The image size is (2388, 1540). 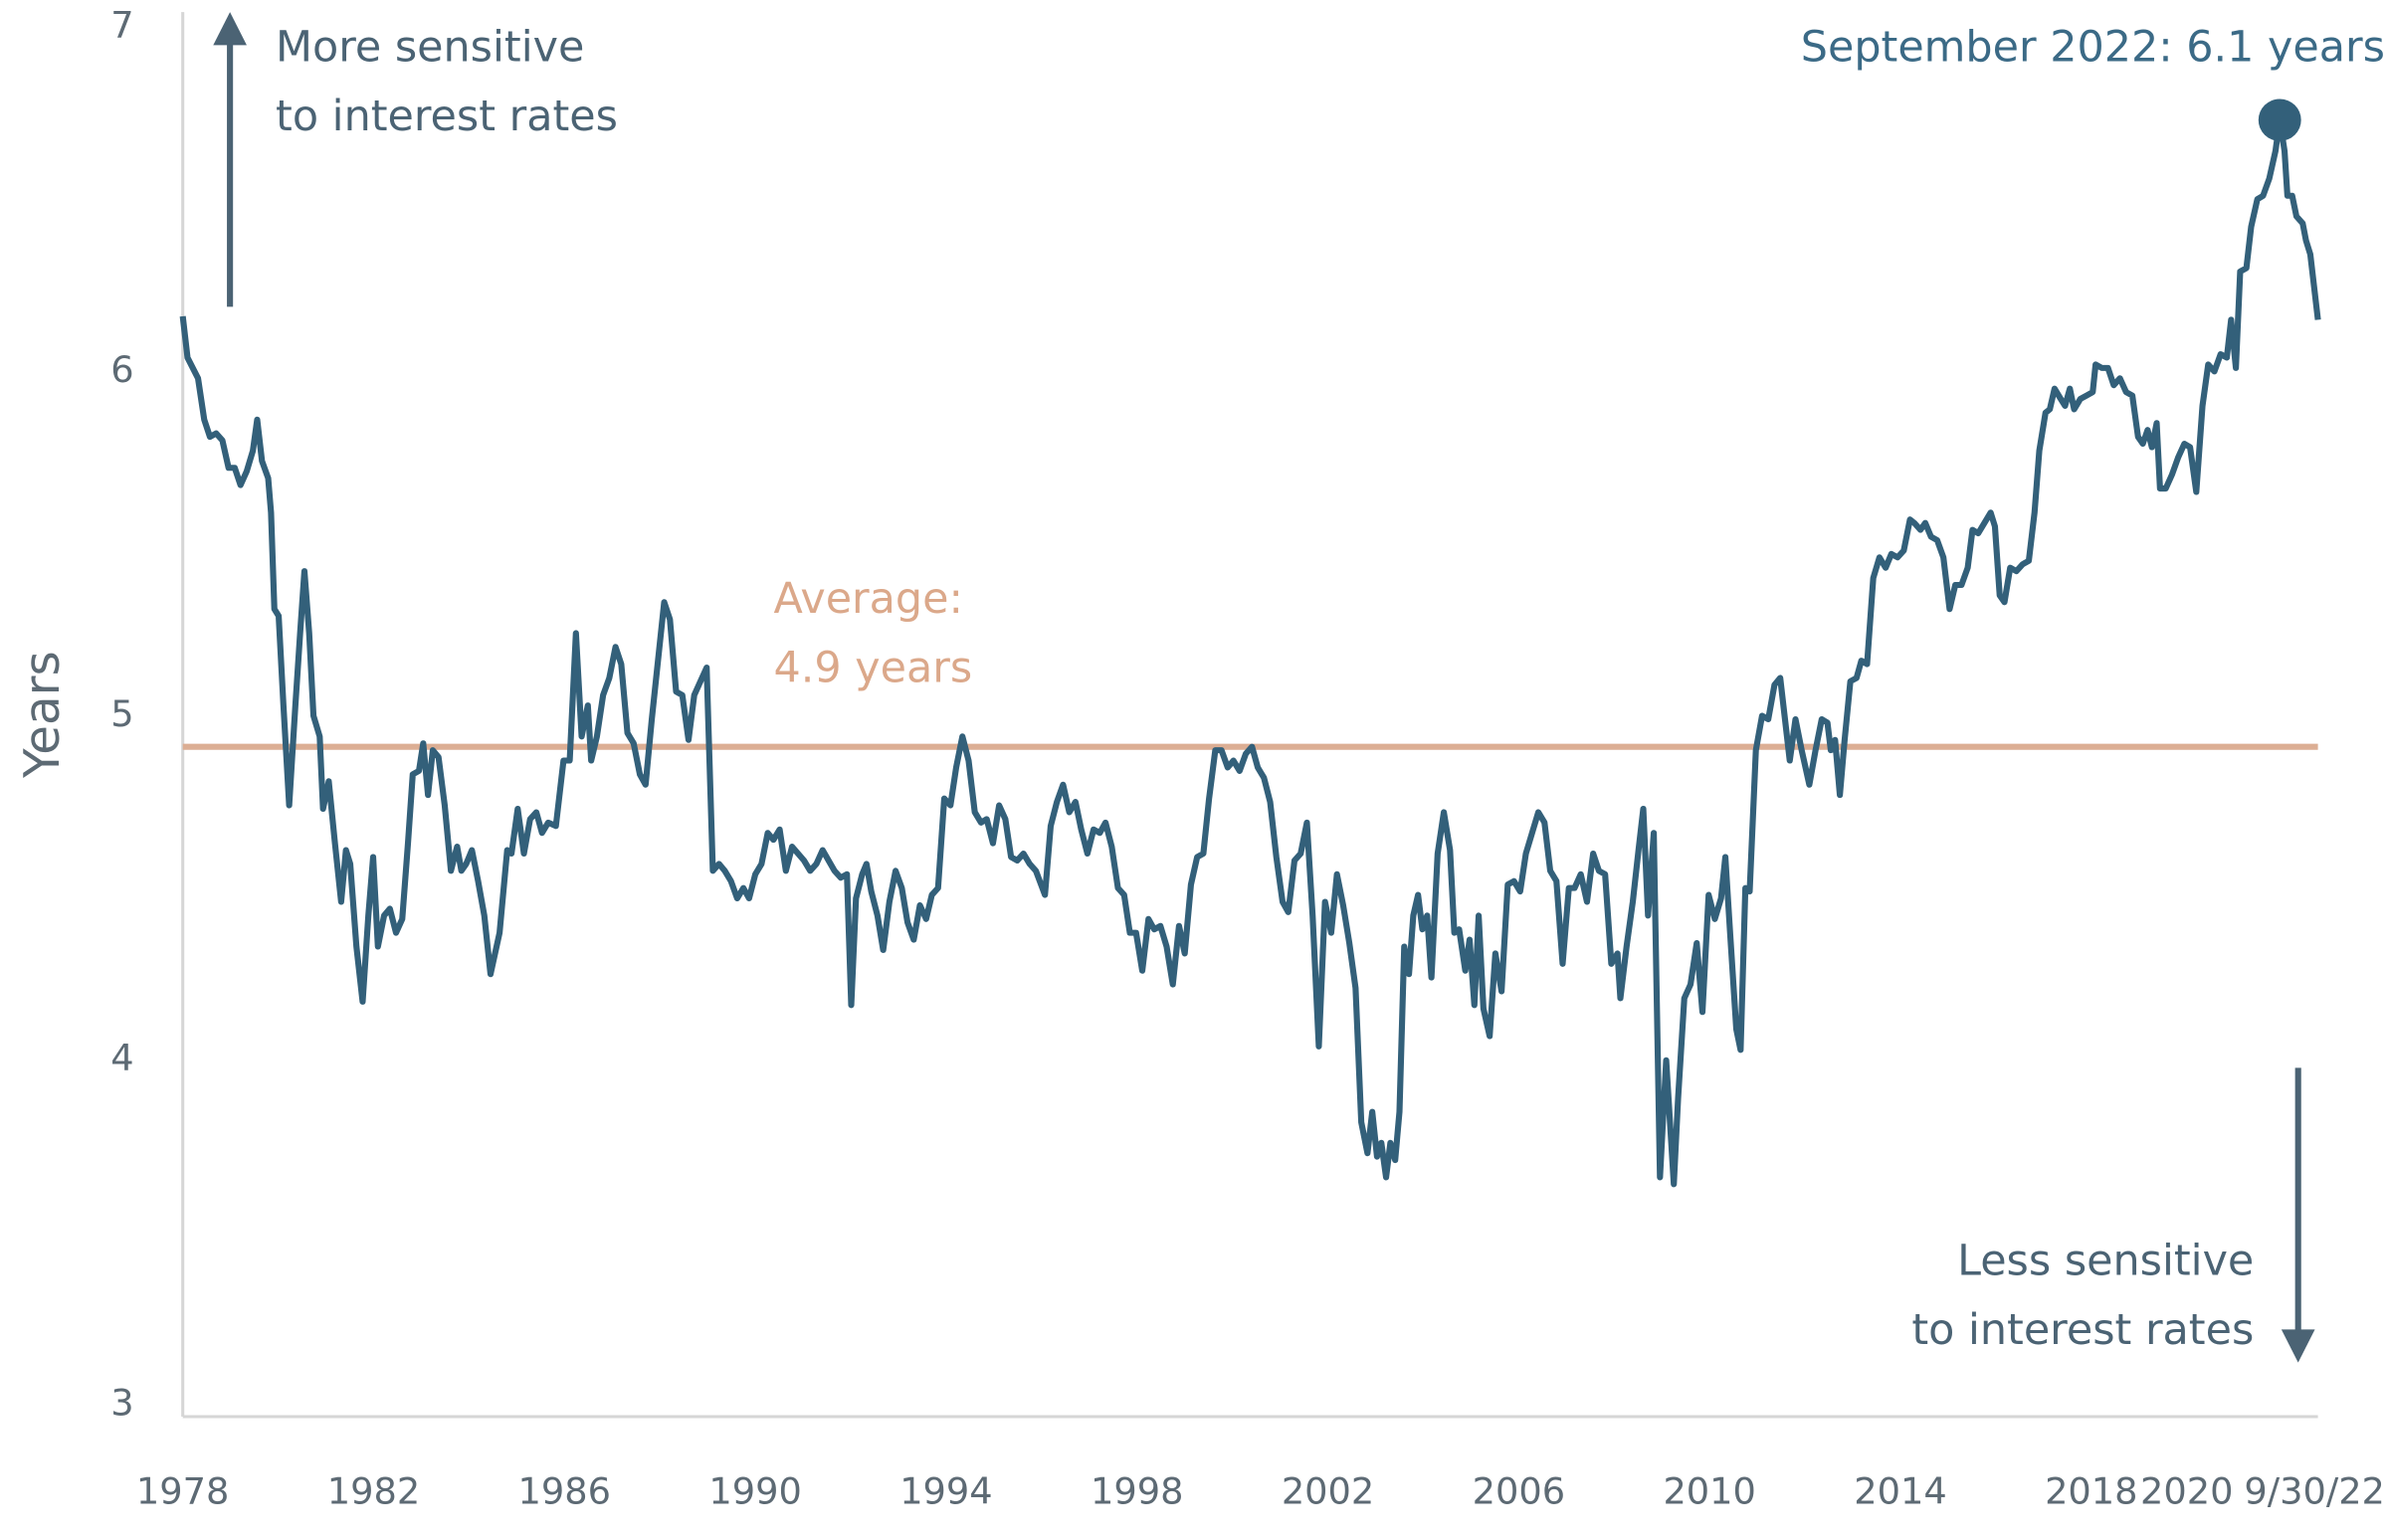 What do you see at coordinates (1900, 1491) in the screenshot?
I see `x-tick-label: 2014` at bounding box center [1900, 1491].